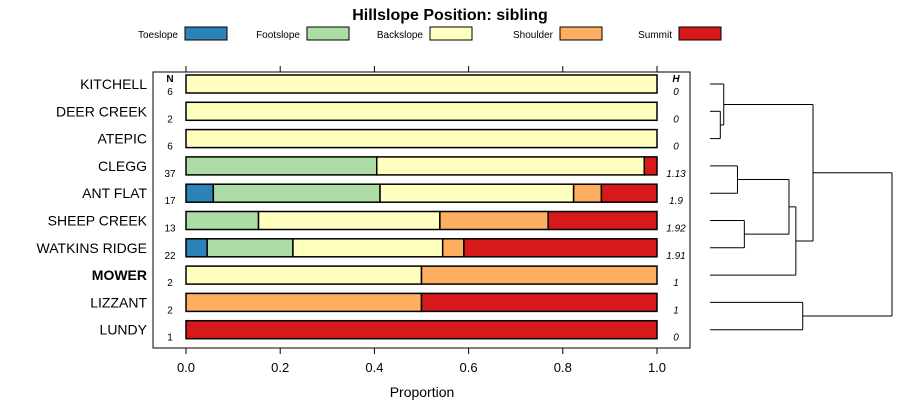 This screenshot has width=900, height=420. Describe the element at coordinates (304, 302) in the screenshot. I see `bar-lizzant-shoulder` at that location.